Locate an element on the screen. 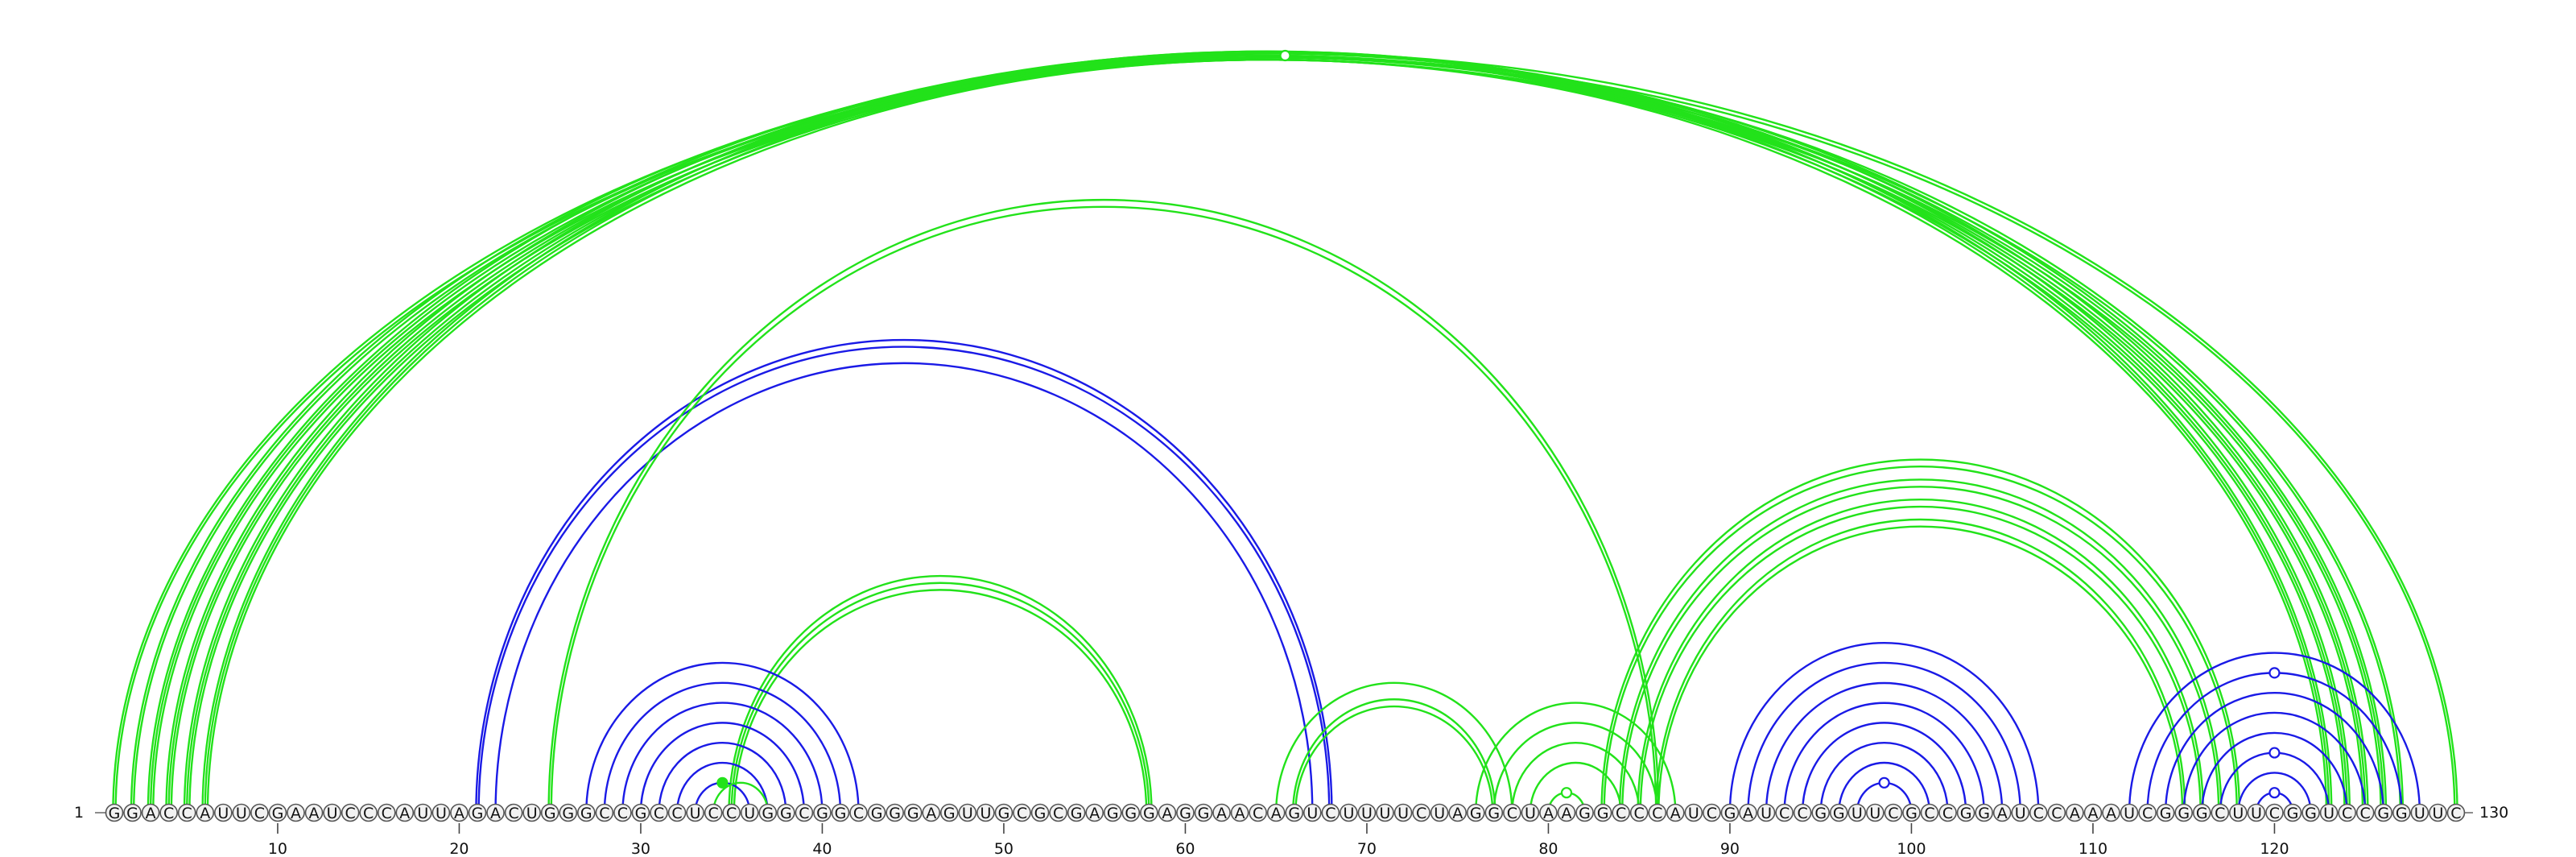 The height and width of the screenshot is (857, 2576). nucleotide-7: U is located at coordinates (223, 812).